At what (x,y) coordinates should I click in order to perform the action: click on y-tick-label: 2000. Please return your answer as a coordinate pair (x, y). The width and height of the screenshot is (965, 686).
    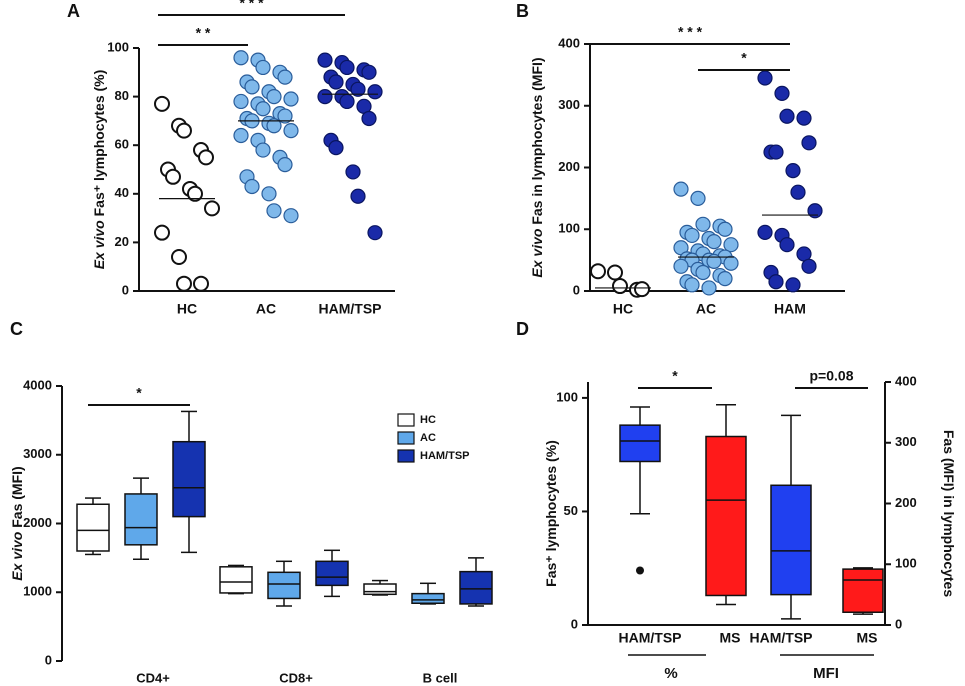
    Looking at the image, I should click on (37, 522).